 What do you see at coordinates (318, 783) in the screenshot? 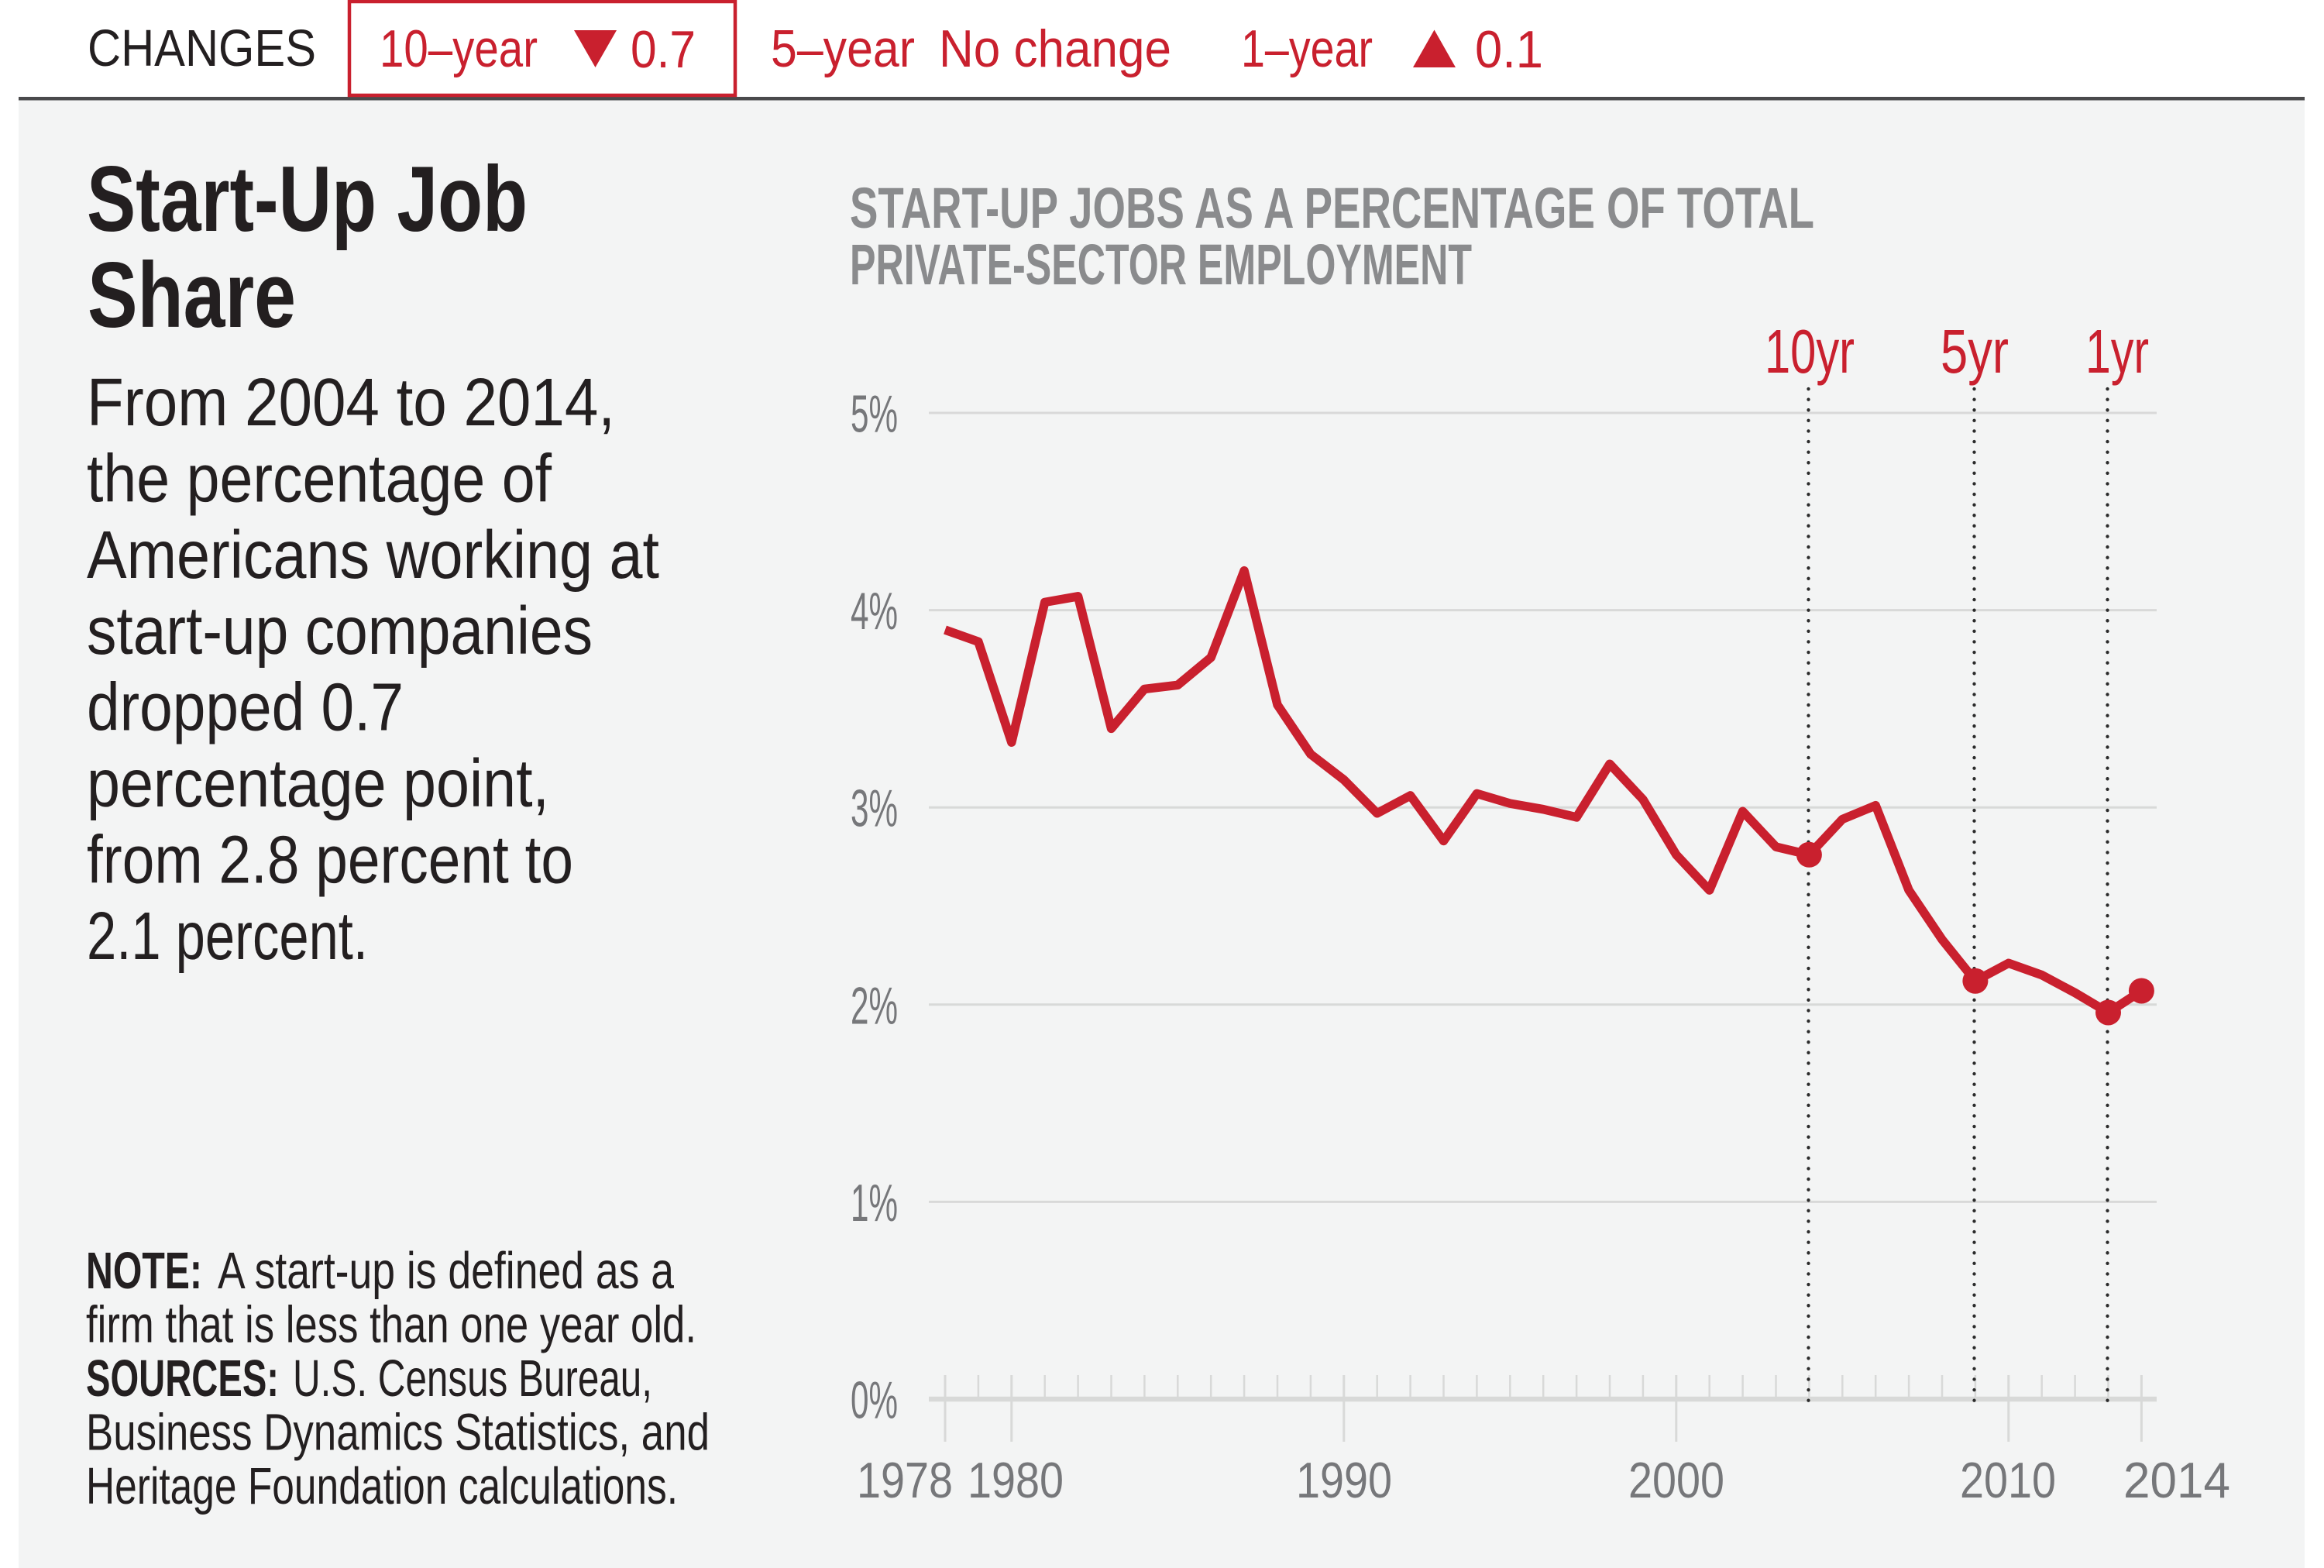
I see `svg-text: percentage point,` at bounding box center [318, 783].